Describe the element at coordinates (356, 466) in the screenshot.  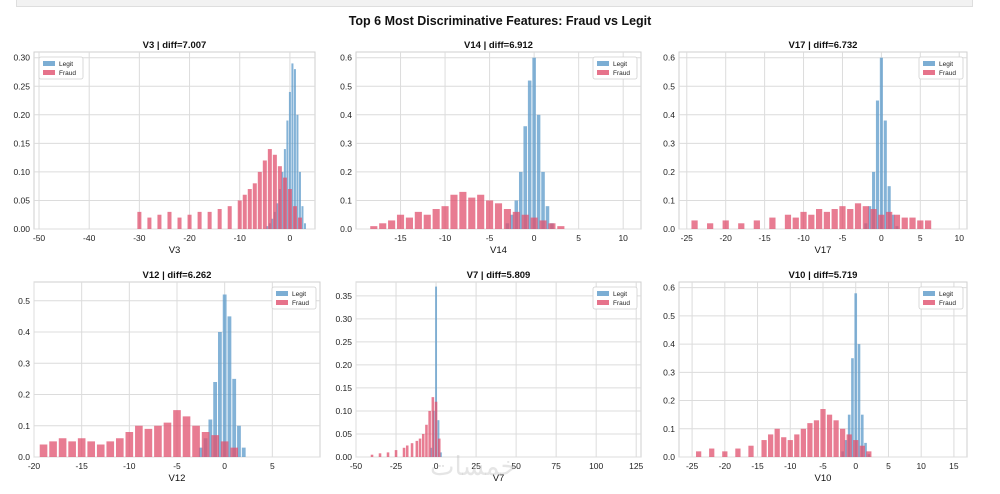
I see `x-tick-label: -50` at that location.